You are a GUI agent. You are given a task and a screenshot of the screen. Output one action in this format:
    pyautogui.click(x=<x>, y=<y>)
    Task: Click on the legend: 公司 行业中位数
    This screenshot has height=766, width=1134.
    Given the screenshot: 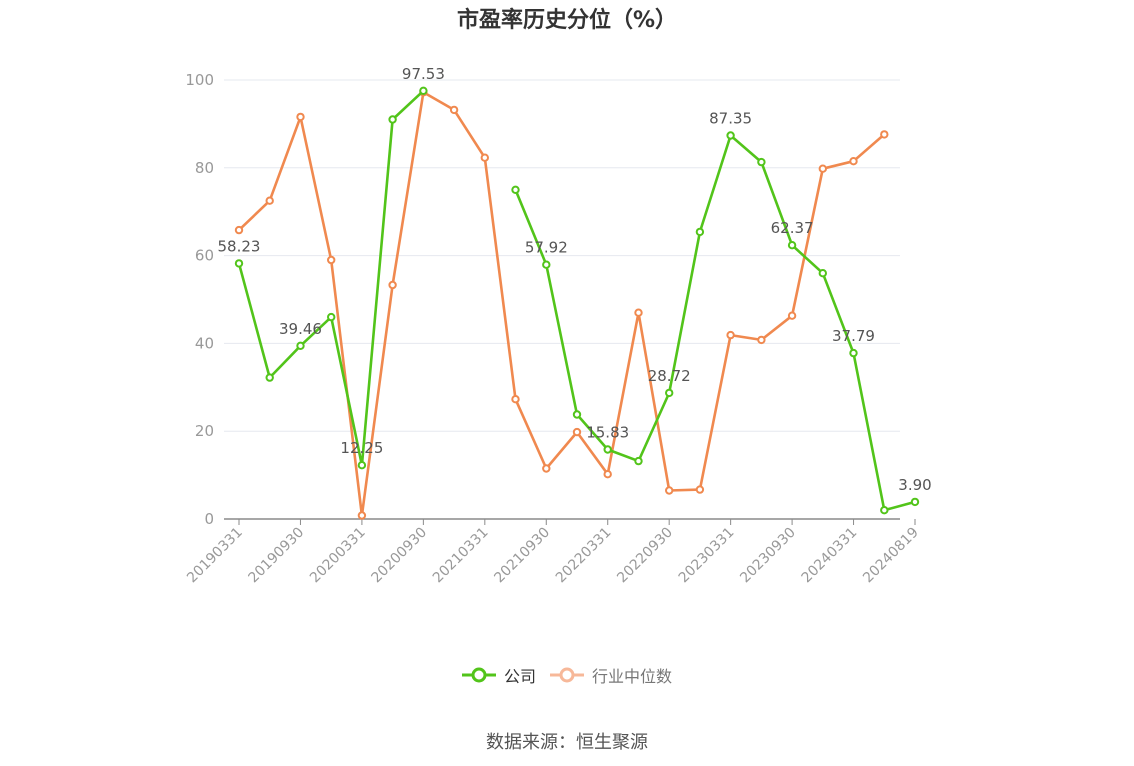 What is the action you would take?
    pyautogui.click(x=567, y=675)
    